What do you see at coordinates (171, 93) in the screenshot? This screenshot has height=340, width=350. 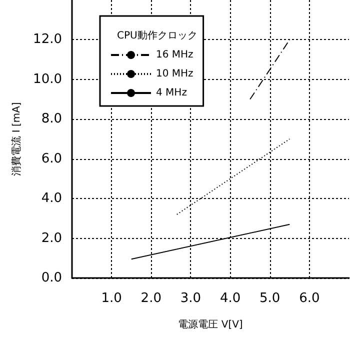 I see `legend-label: 4 MHz` at bounding box center [171, 93].